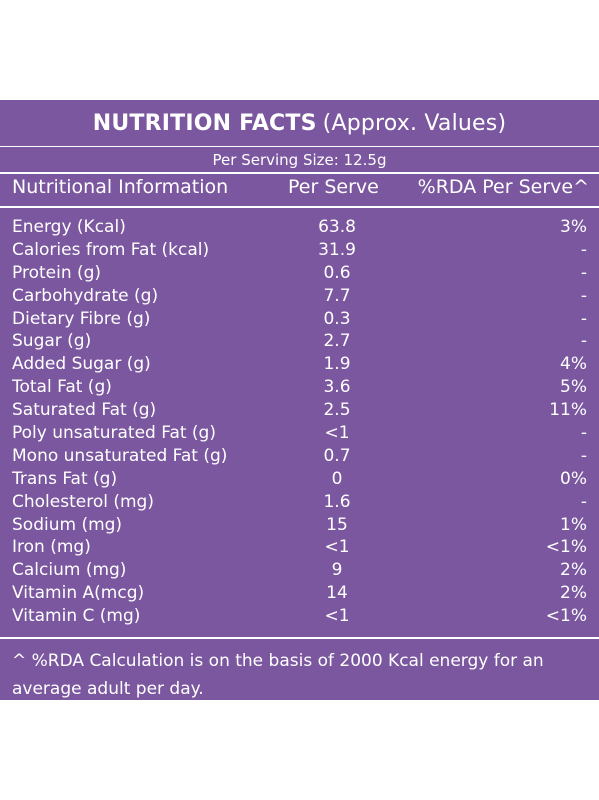  Describe the element at coordinates (81, 364) in the screenshot. I see `nutrient-name: Added Sugar (g)` at that location.